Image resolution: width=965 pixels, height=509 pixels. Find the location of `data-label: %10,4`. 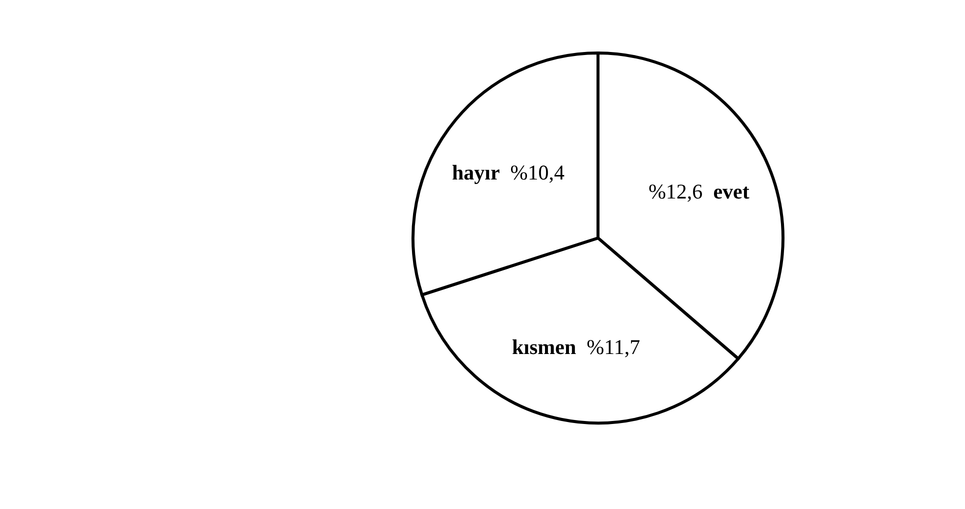

data-label: %10,4 is located at coordinates (538, 172).